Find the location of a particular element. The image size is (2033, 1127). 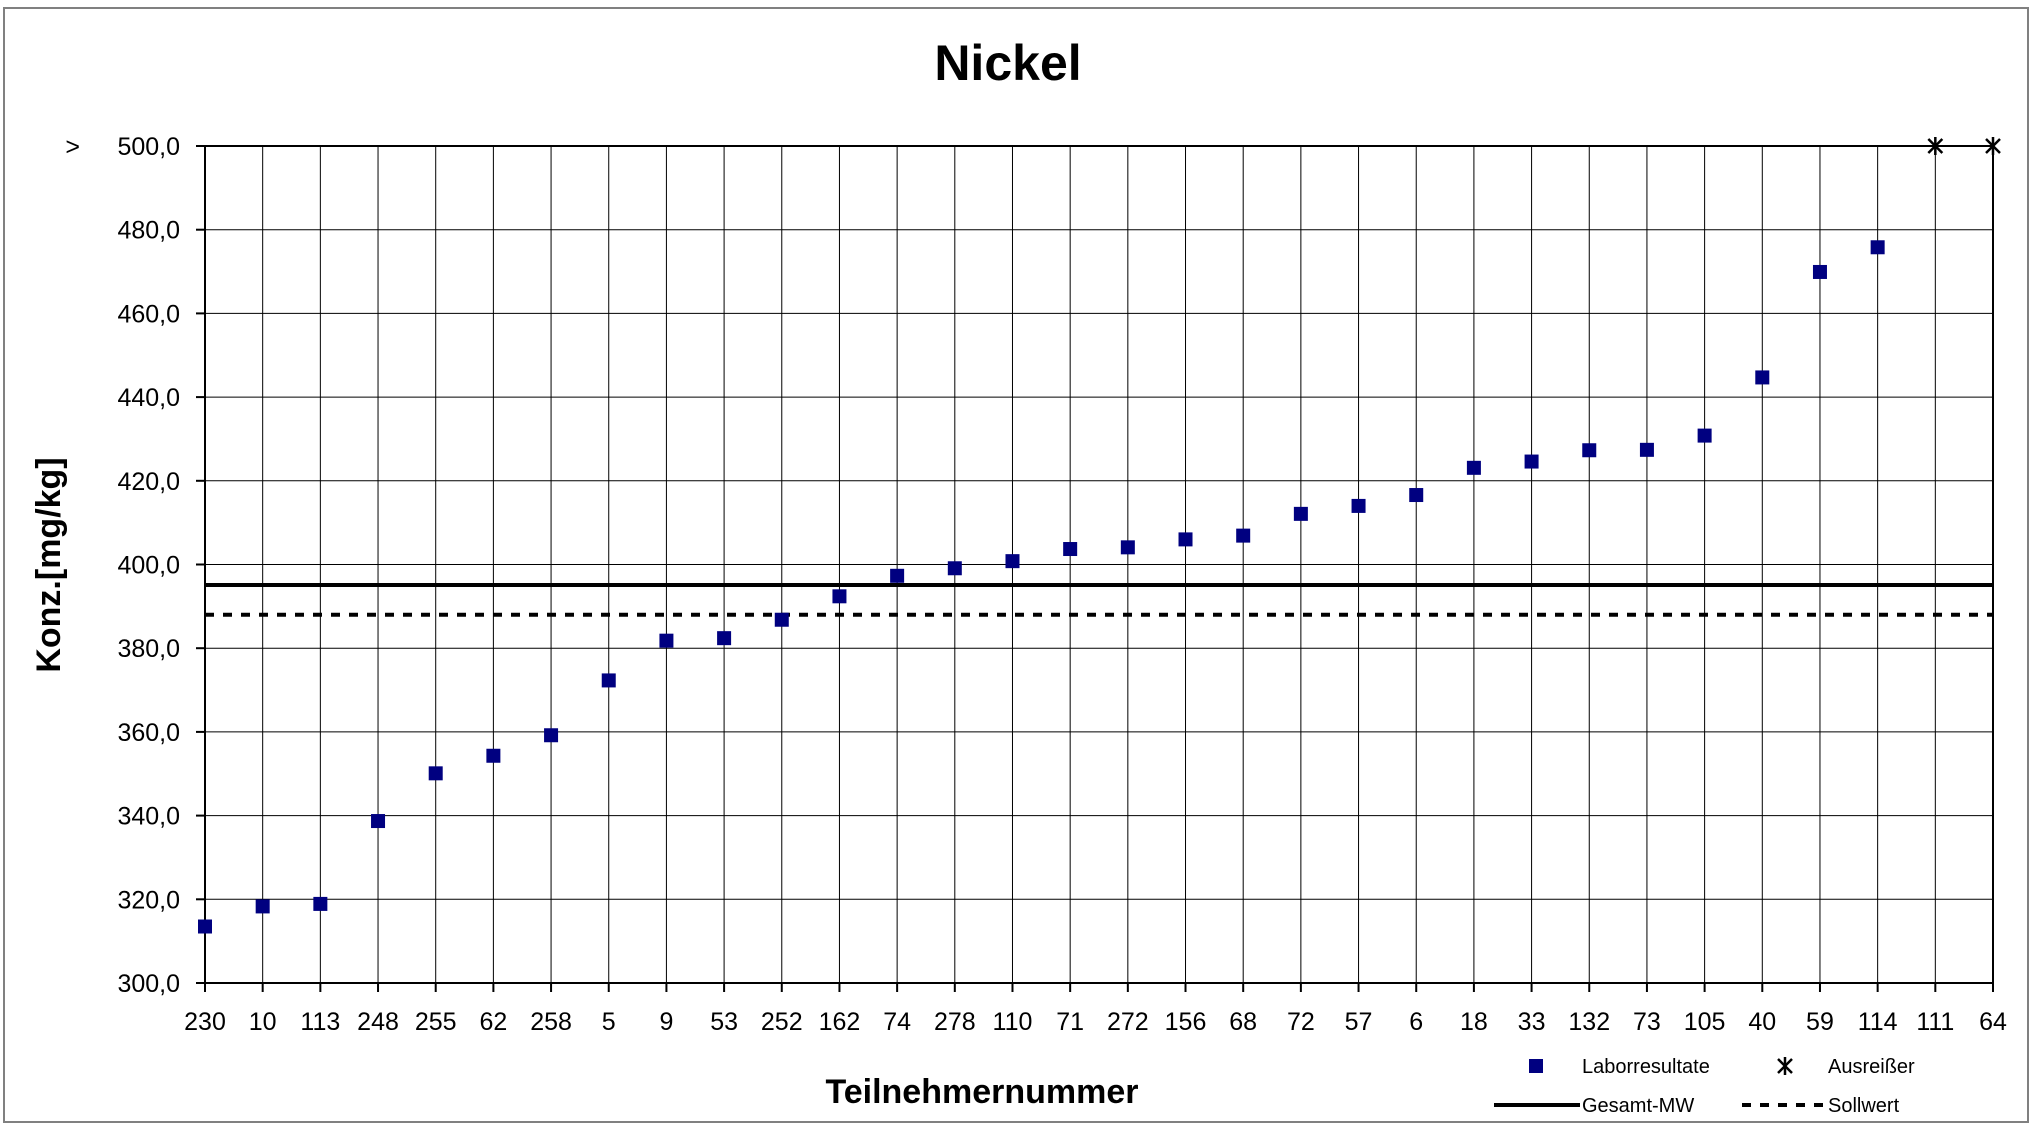

x-tick-label: 113 is located at coordinates (320, 1022).